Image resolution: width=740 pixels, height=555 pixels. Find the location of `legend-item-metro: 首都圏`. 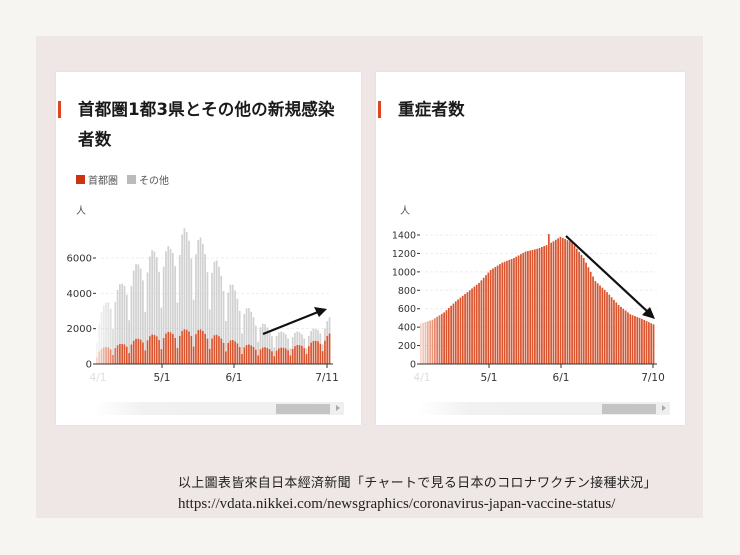

legend-item-metro: 首都圏 is located at coordinates (97, 179).